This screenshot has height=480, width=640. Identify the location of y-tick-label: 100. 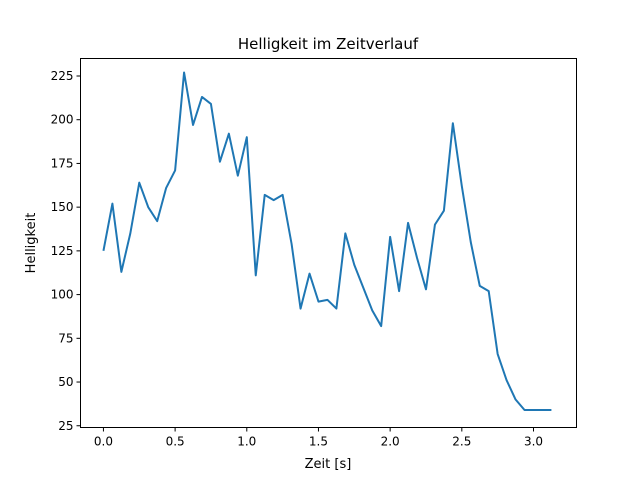
(62, 295).